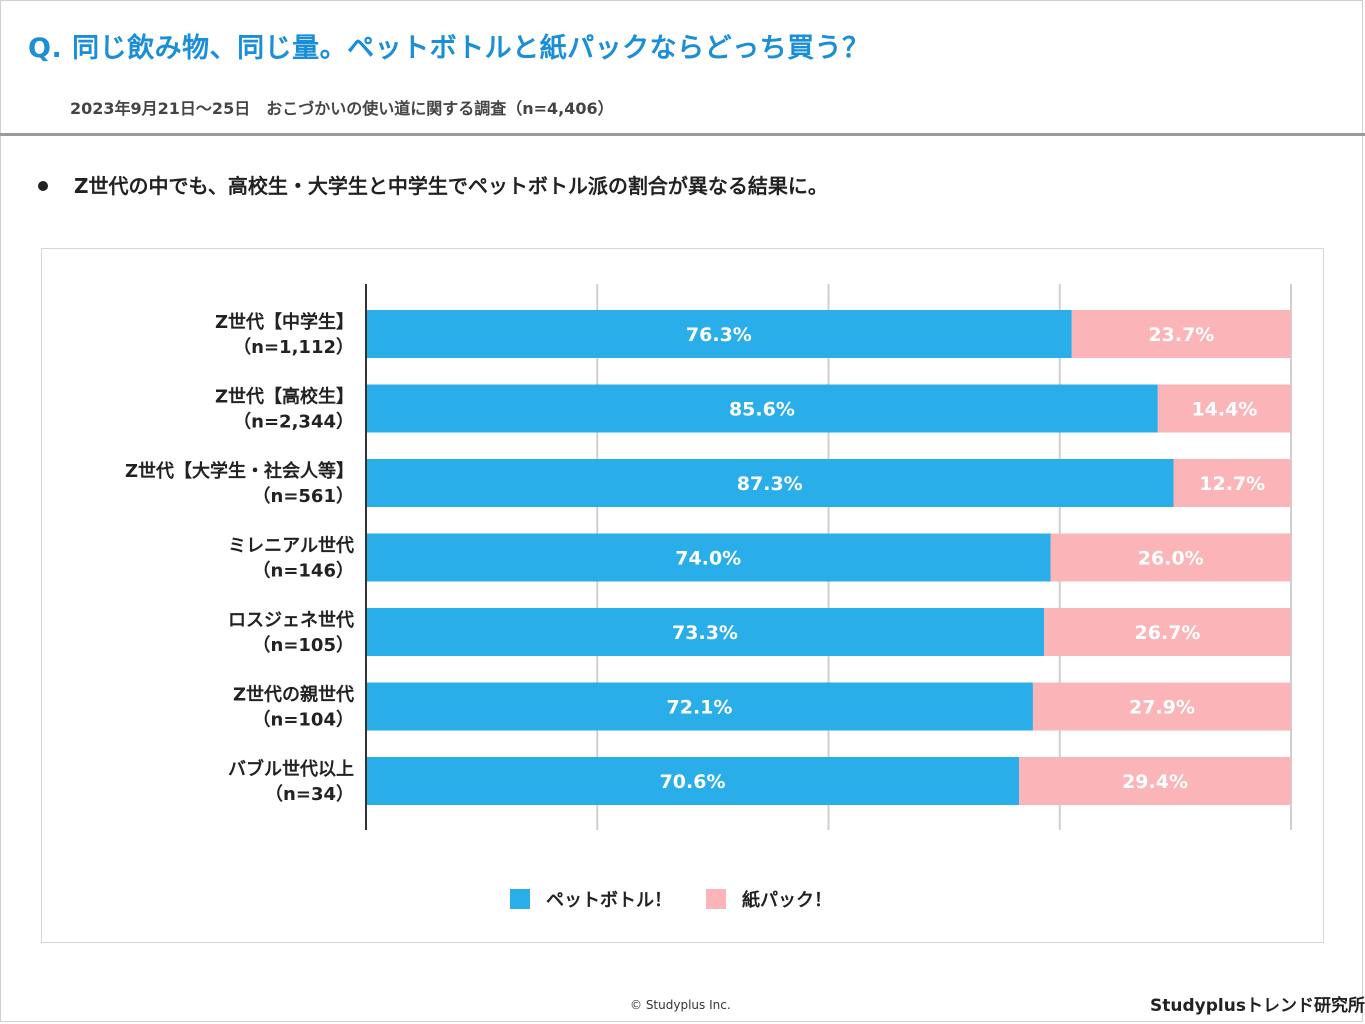  I want to click on data-label-paperpack-6: 29.4%, so click(1155, 782).